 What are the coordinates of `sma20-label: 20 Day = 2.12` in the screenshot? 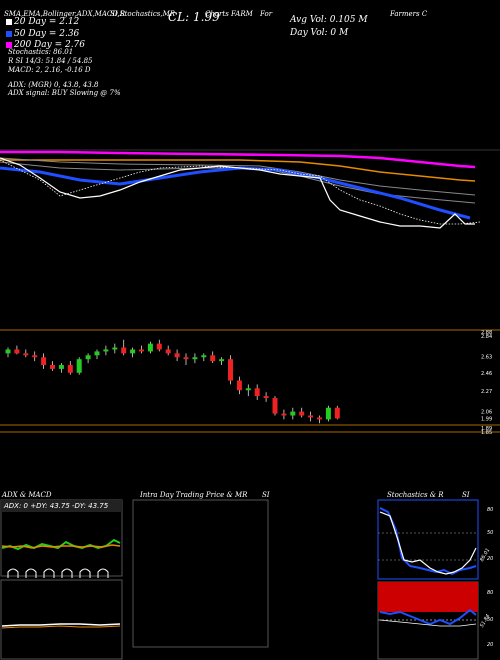 It's located at (47, 22).